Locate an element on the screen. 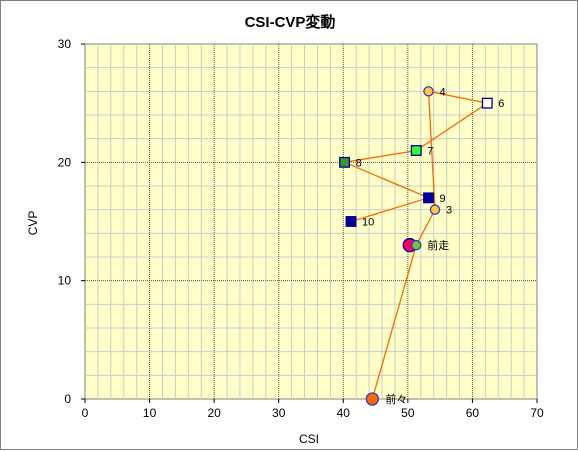 Image resolution: width=578 pixels, height=451 pixels. x-tick-label: 10 is located at coordinates (150, 413).